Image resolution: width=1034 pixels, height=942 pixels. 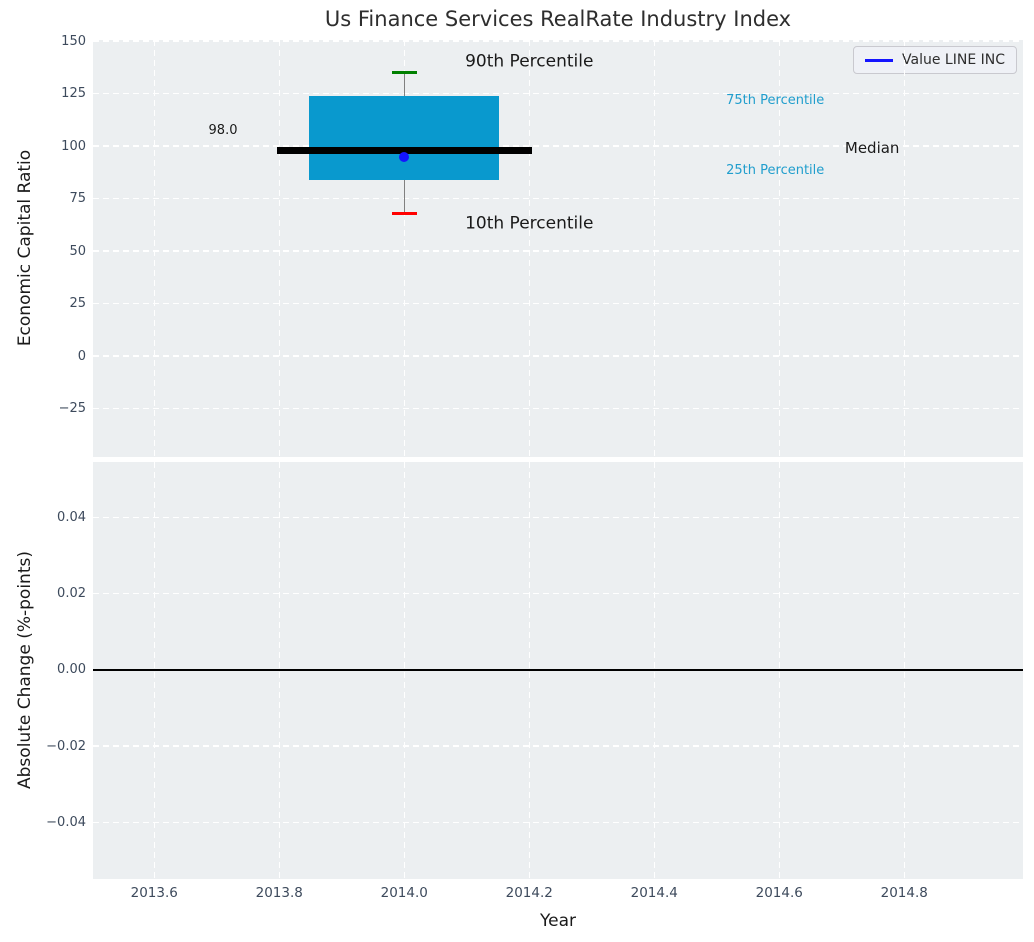 What do you see at coordinates (77, 199) in the screenshot?
I see `y-tick-label: 75` at bounding box center [77, 199].